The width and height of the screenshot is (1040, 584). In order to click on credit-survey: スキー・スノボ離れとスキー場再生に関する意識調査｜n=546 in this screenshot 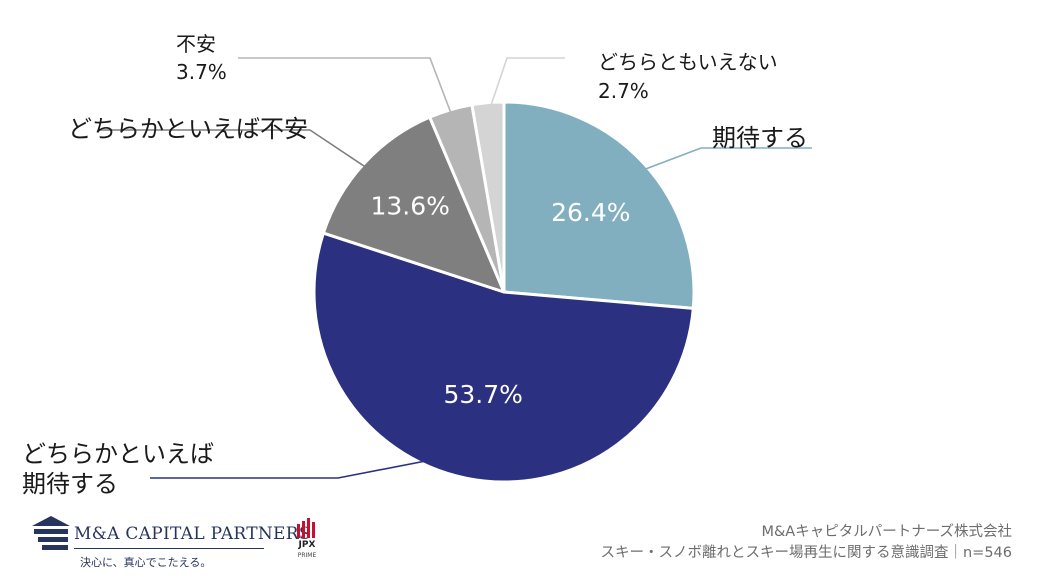, I will do `click(806, 553)`.